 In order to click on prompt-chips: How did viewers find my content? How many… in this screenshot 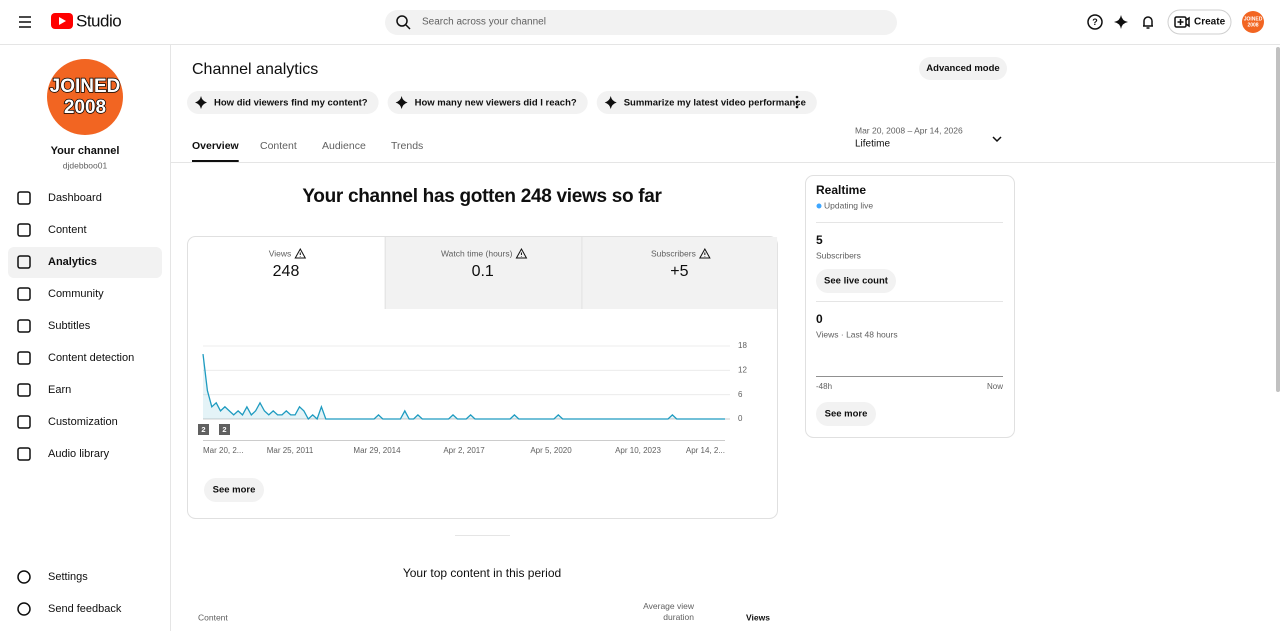, I will do `click(502, 102)`.